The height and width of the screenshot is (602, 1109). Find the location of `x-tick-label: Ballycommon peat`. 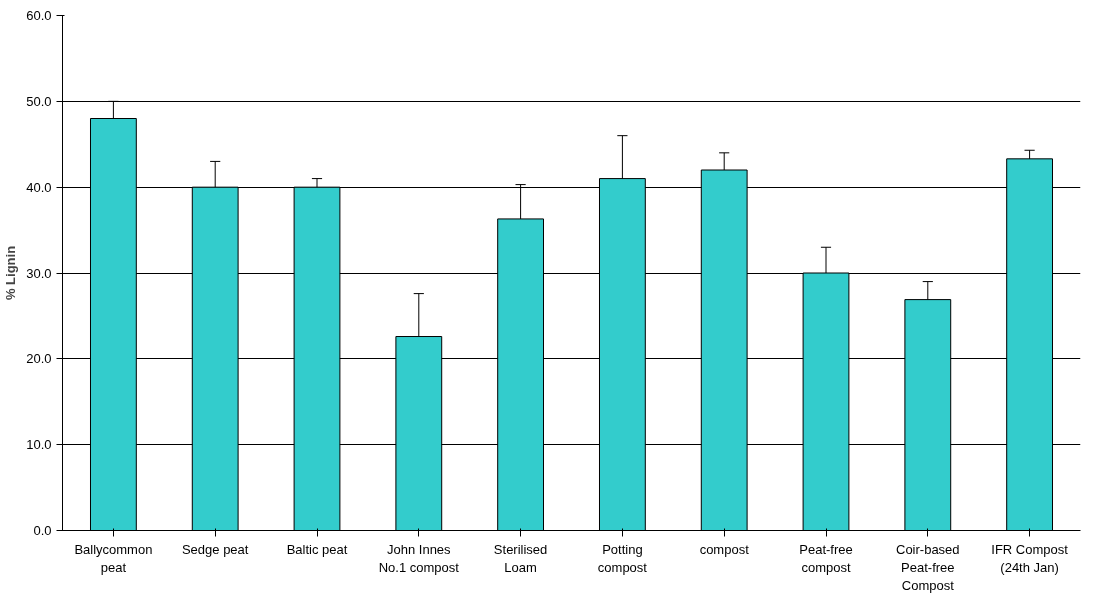

x-tick-label: Ballycommon peat is located at coordinates (113, 558).